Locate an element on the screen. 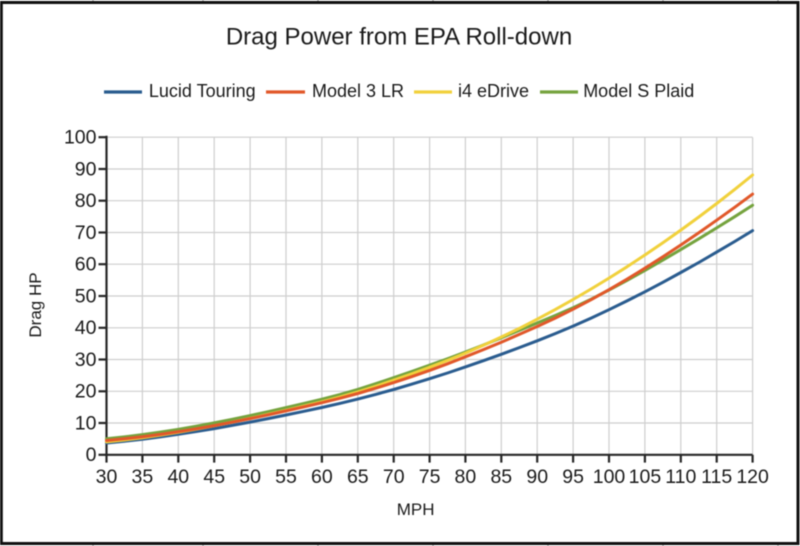  svg-text: 95 is located at coordinates (573, 477).